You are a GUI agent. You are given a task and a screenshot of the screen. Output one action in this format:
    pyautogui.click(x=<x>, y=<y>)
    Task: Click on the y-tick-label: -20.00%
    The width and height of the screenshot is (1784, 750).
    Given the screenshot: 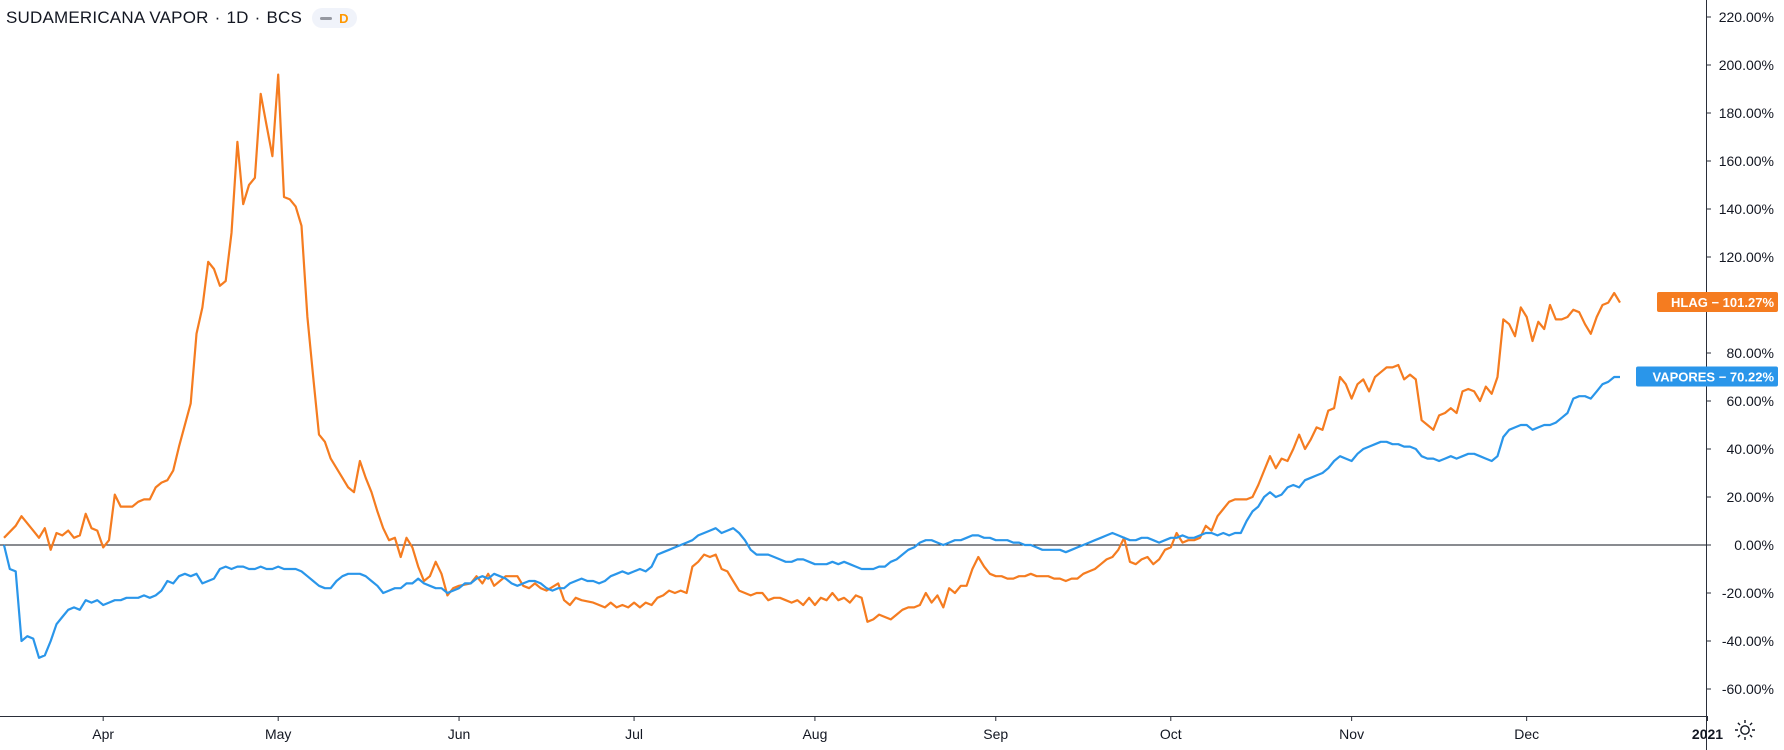 What is the action you would take?
    pyautogui.click(x=1748, y=593)
    